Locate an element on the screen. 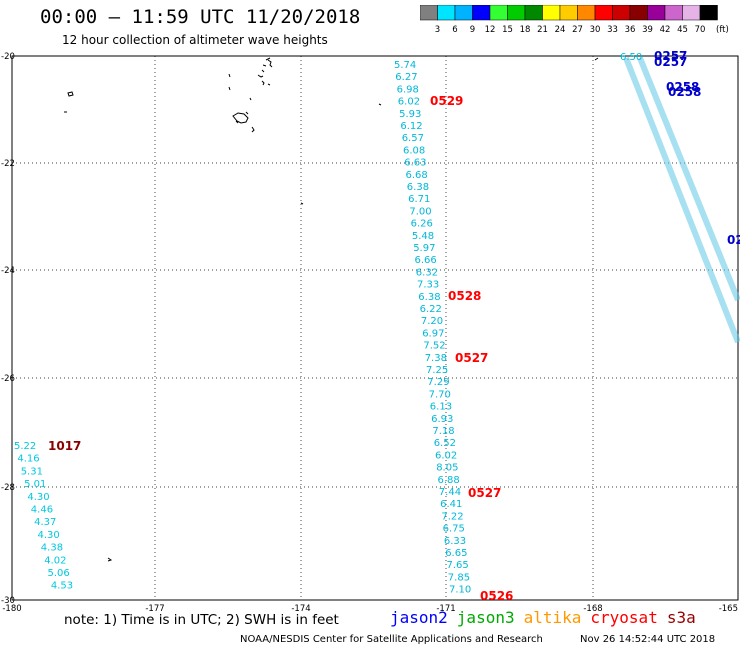 The height and width of the screenshot is (650, 740). track-value: 7.52 is located at coordinates (434, 346).